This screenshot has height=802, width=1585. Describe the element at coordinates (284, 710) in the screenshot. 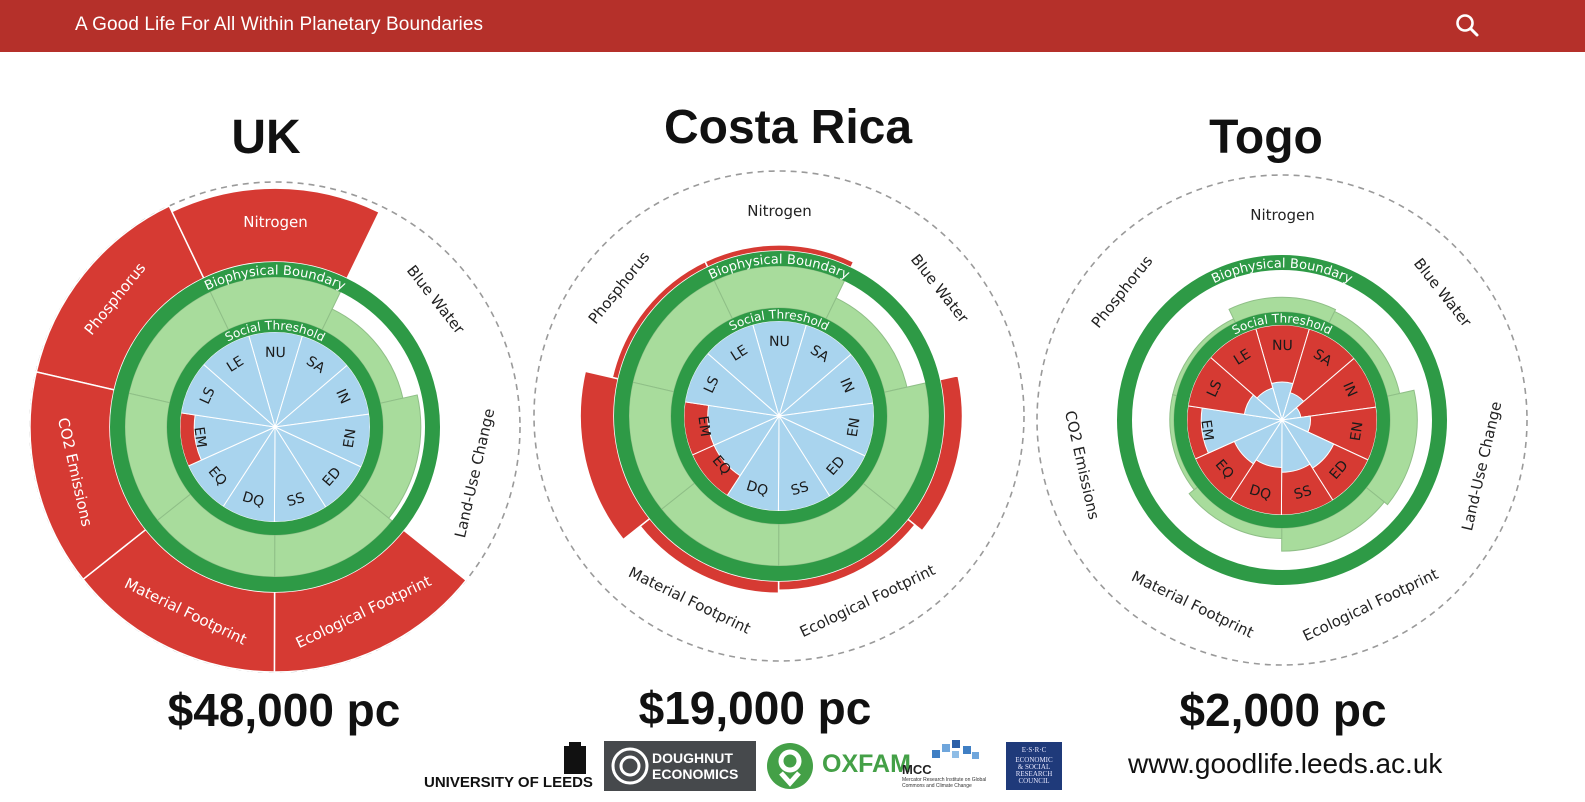

I see `gdp-label-uk: $48,000 pc` at that location.